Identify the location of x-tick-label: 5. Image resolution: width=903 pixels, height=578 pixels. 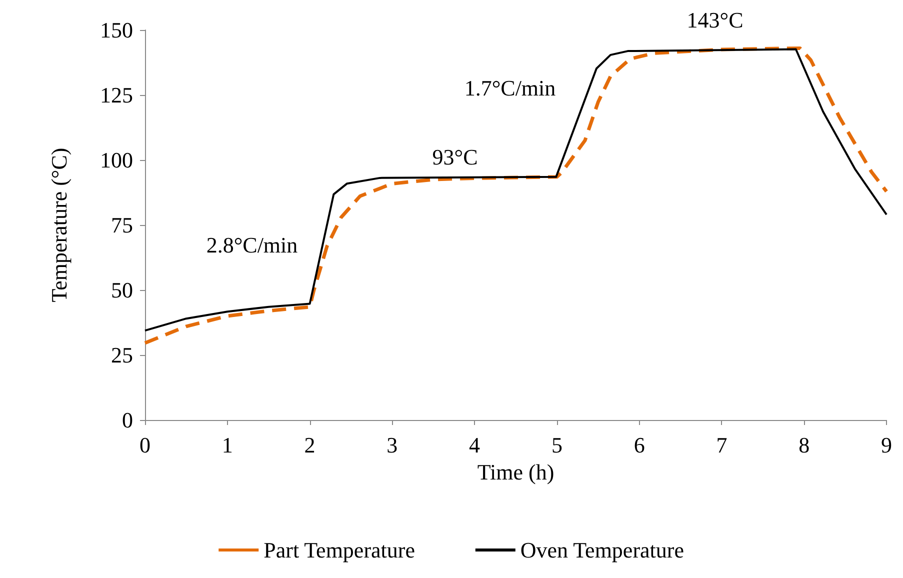
(556, 445).